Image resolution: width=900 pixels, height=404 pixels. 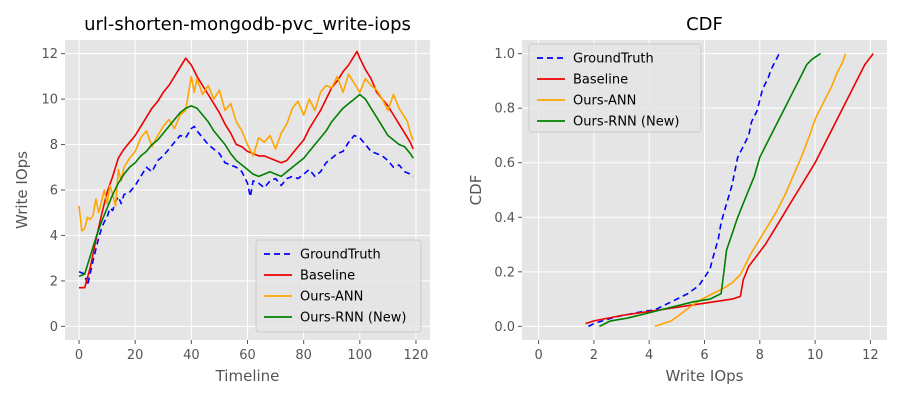 I want to click on cdf-x-tick-label: 6, so click(x=704, y=355).